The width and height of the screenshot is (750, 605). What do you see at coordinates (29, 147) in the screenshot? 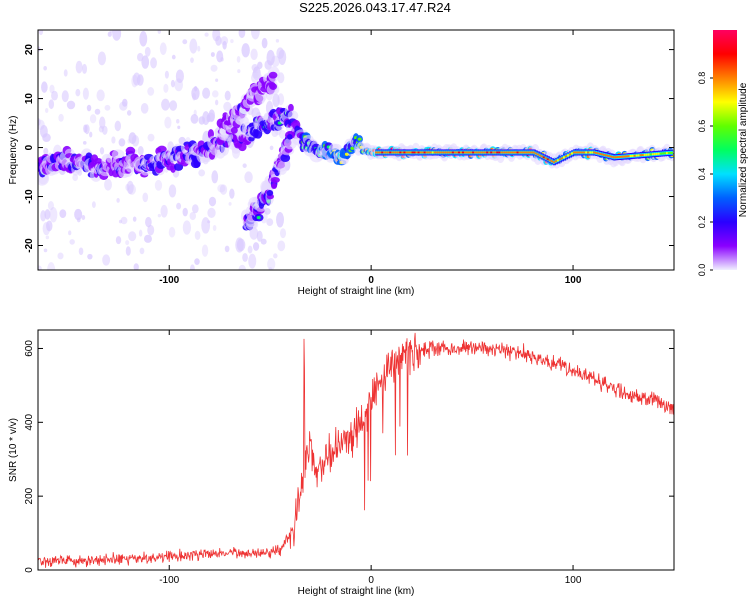
I see `heatmap-ytick-label: 0` at bounding box center [29, 147].